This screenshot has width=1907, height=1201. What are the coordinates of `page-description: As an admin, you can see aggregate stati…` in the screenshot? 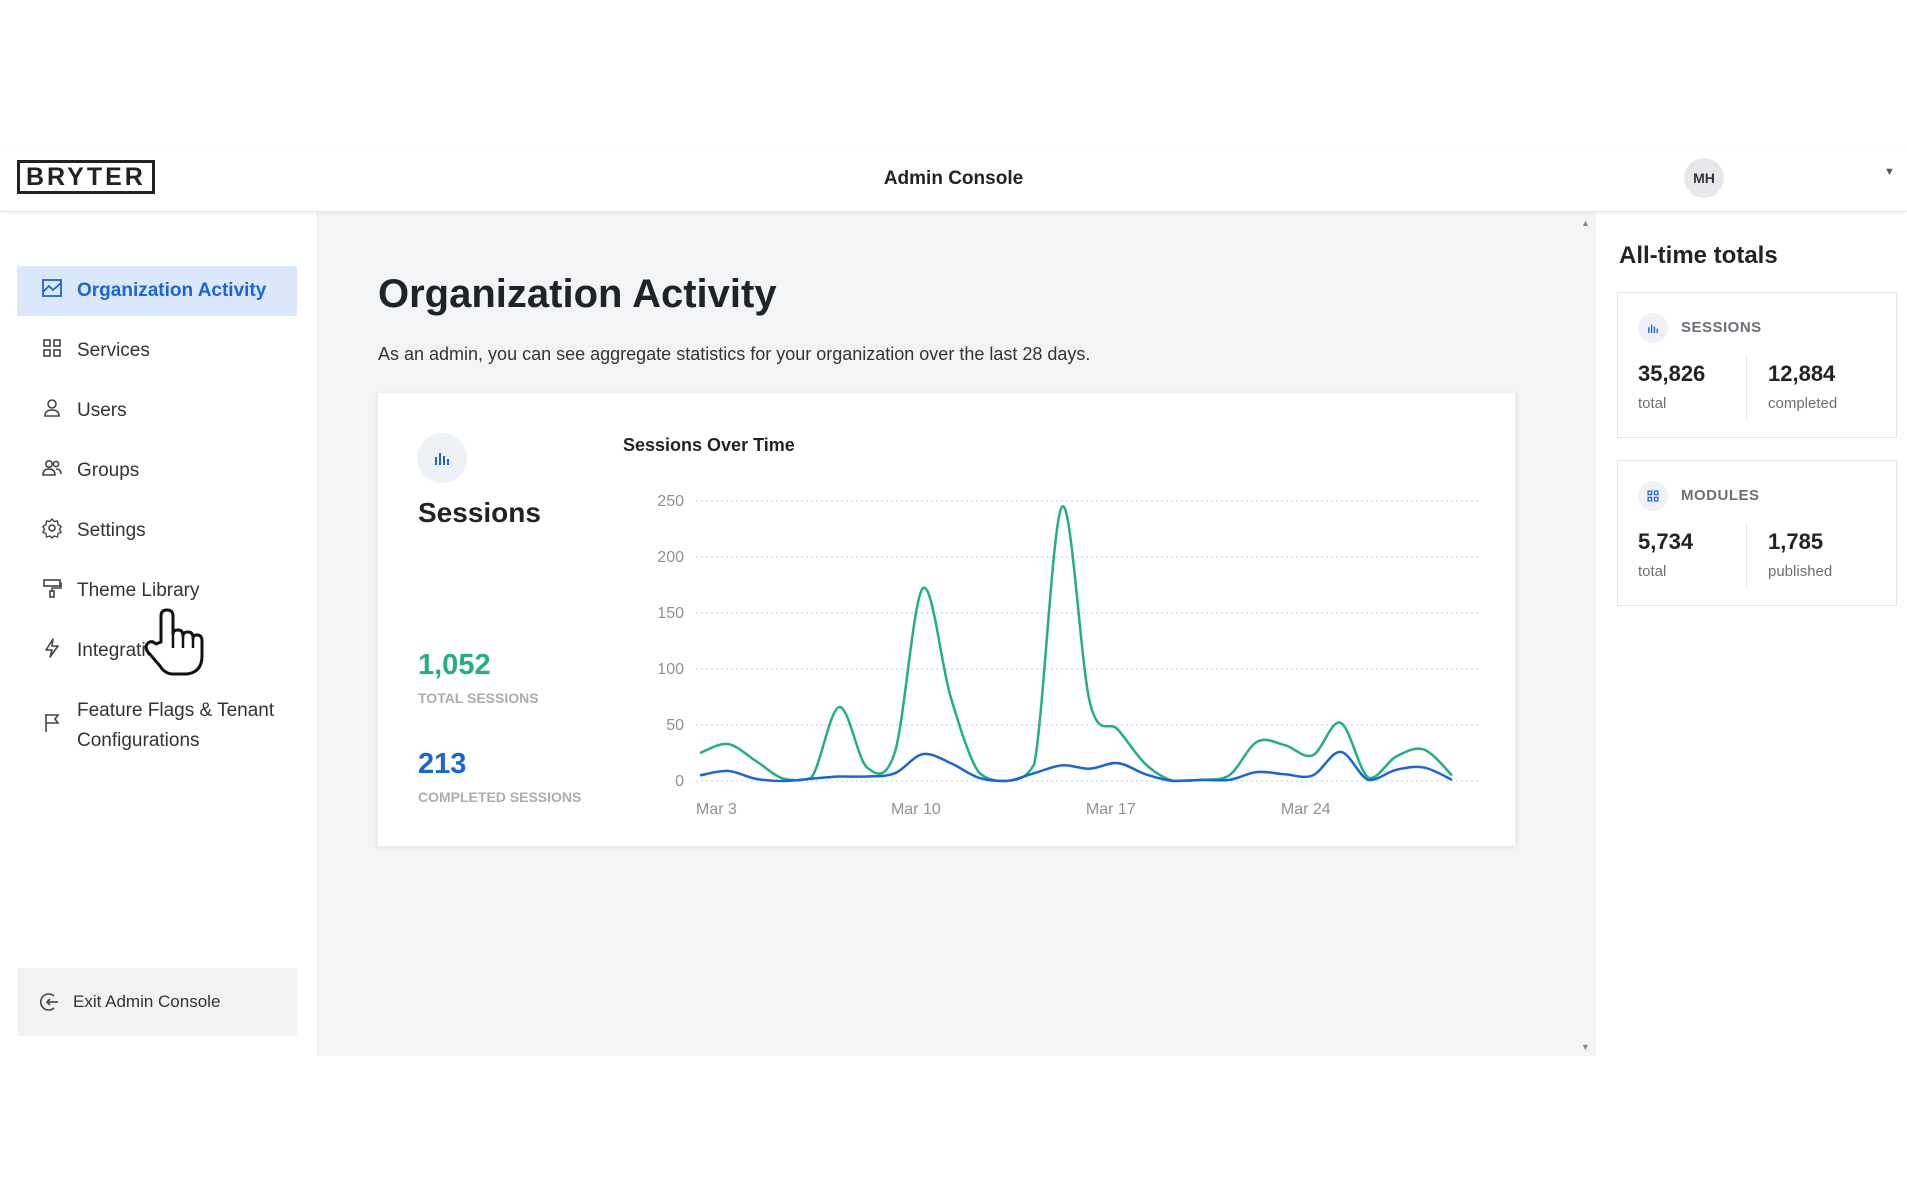 It's located at (734, 354).